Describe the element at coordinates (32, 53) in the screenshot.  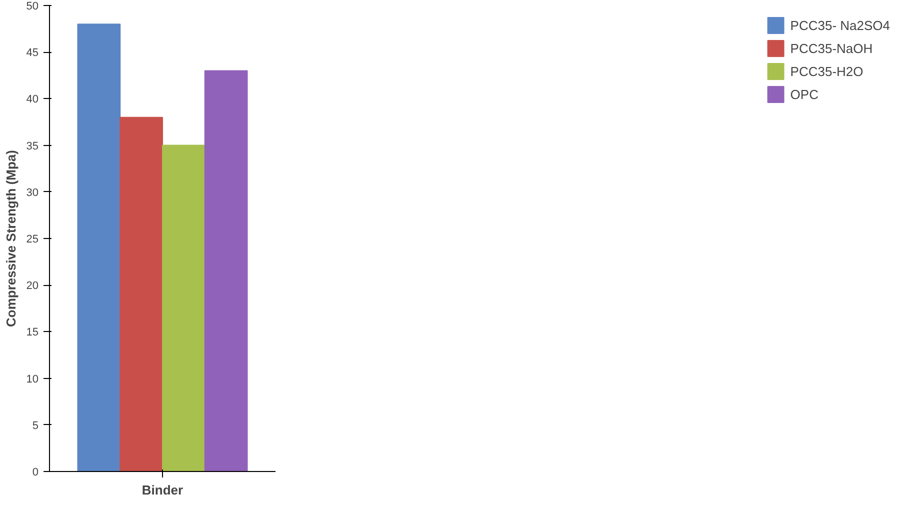
I see `y-tick-label: 45` at that location.